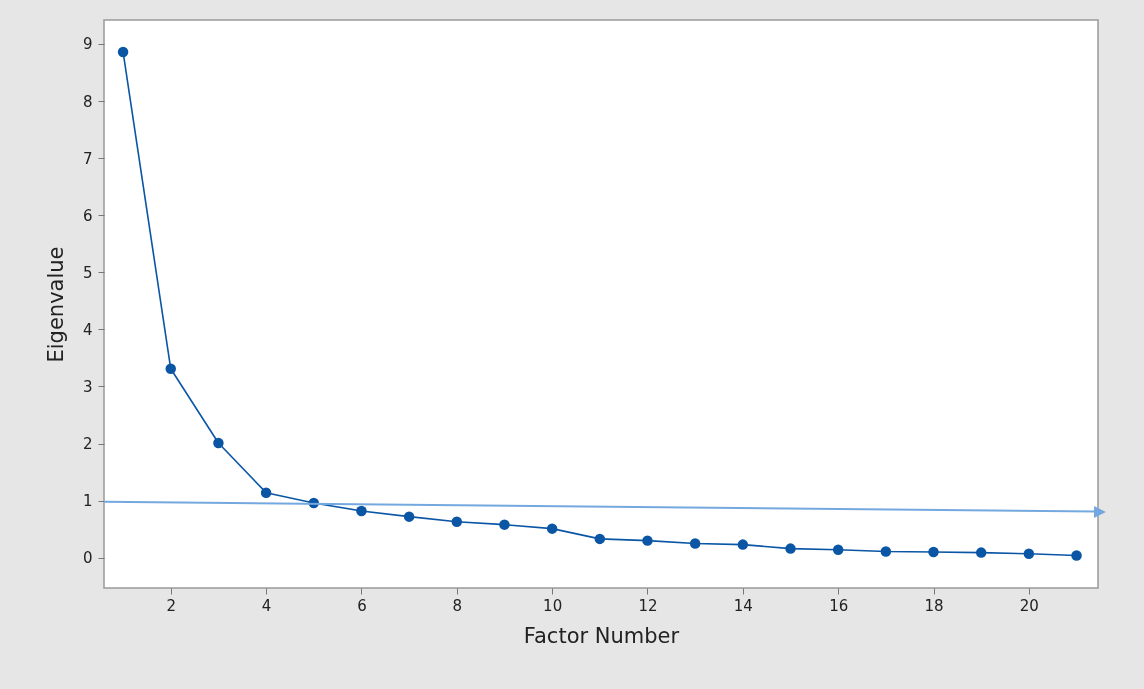 The height and width of the screenshot is (689, 1144). What do you see at coordinates (457, 605) in the screenshot?
I see `x-tick-label: 8` at bounding box center [457, 605].